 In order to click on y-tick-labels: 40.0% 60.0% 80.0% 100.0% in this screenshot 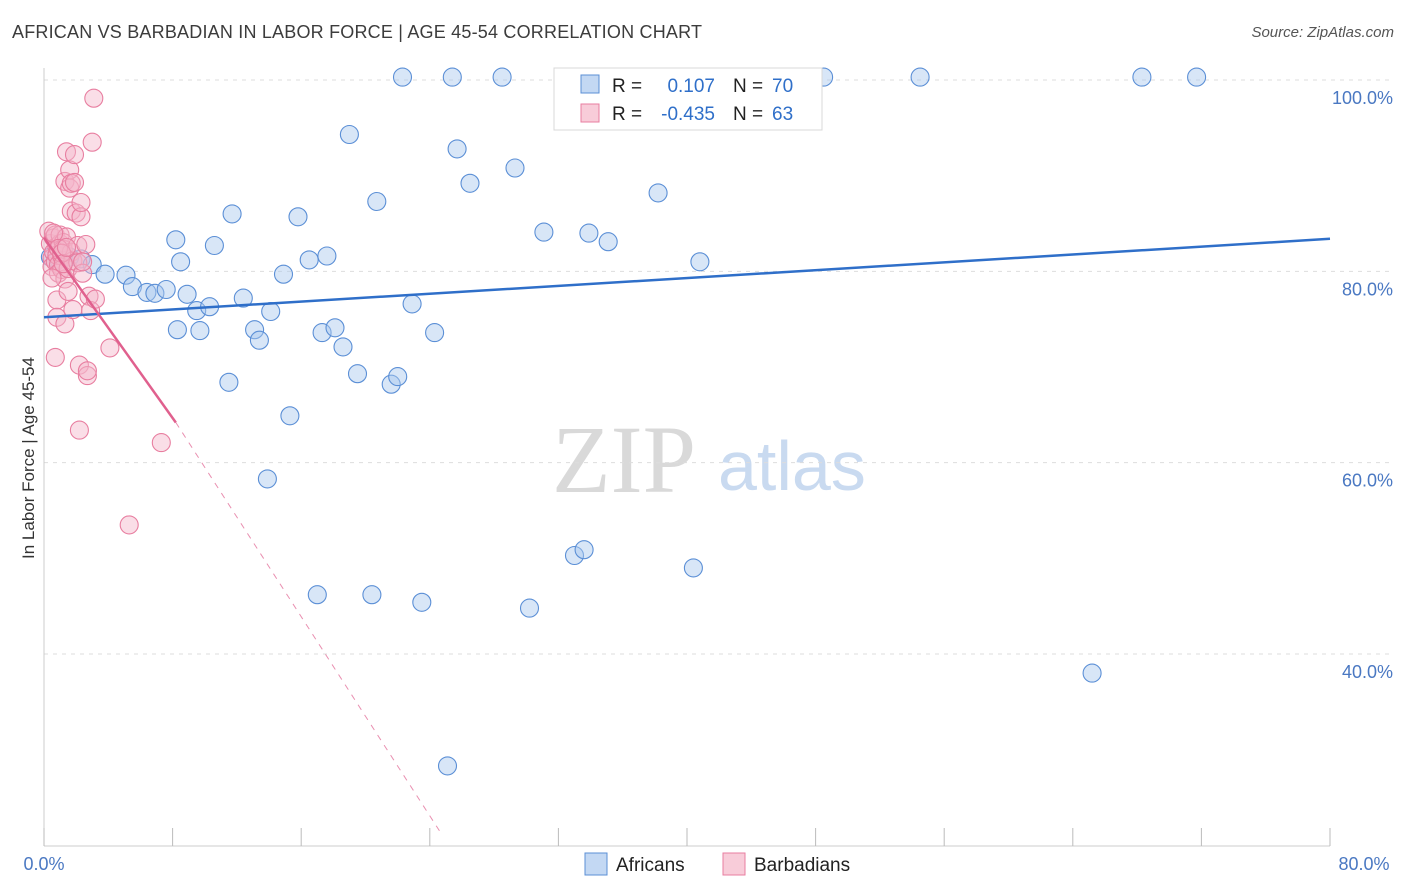, I will do `click(1362, 385)`.